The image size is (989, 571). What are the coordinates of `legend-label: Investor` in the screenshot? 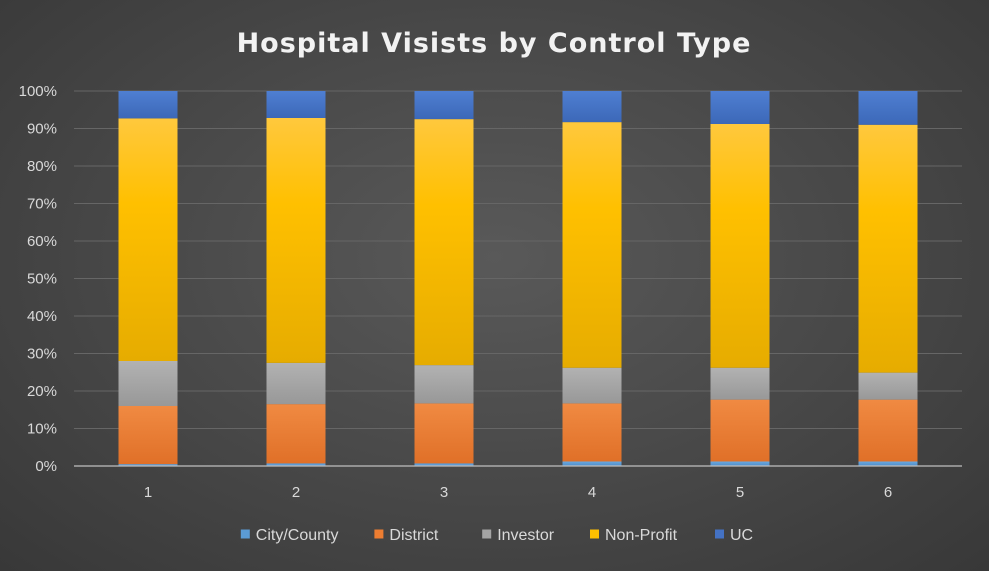 It's located at (526, 535).